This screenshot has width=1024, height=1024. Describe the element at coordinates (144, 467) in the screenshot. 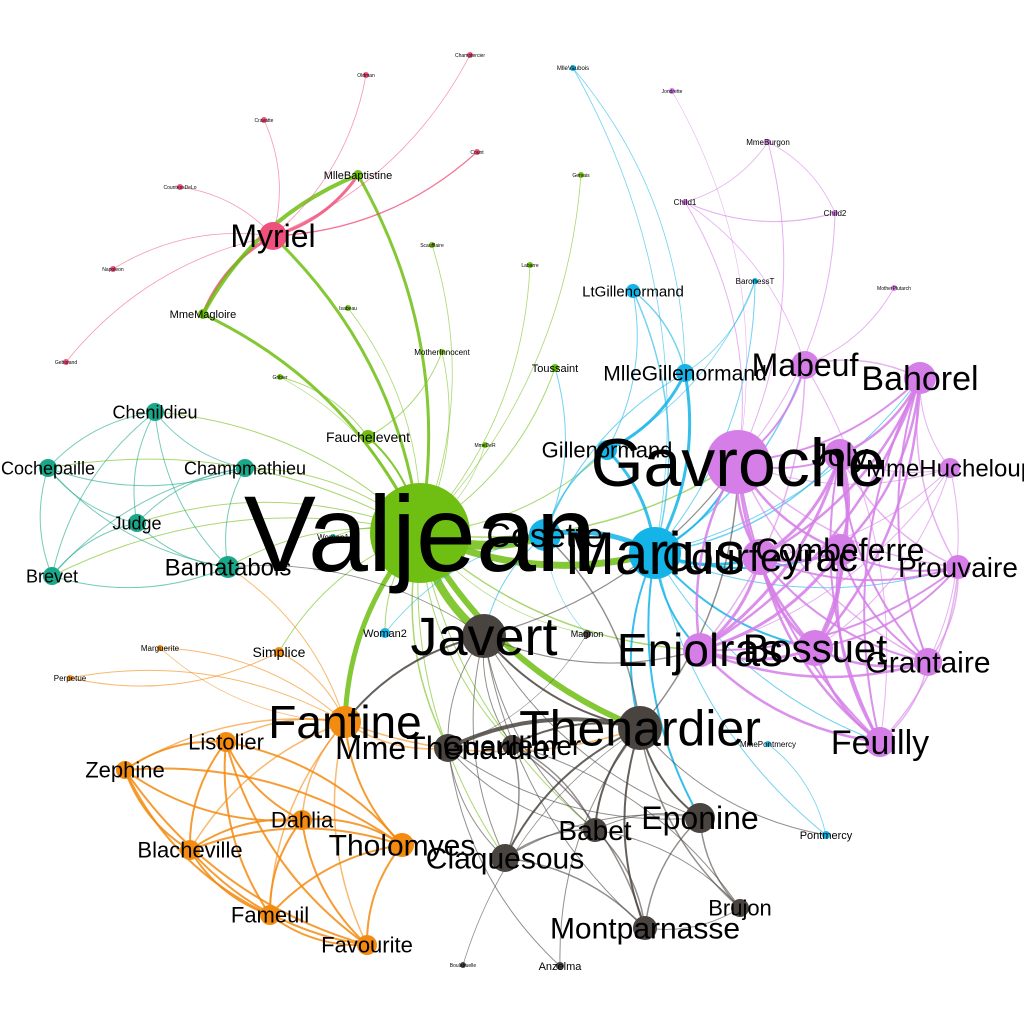

I see `edge-Chenildieu-Judge` at that location.